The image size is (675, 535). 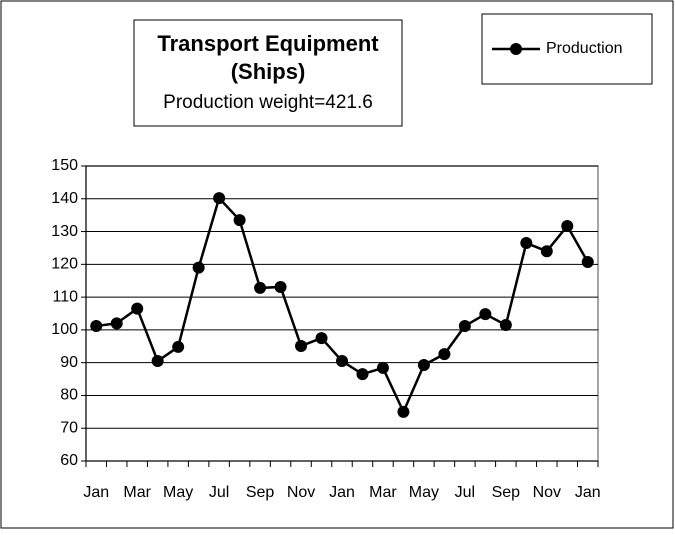 I want to click on legend-label: Production, so click(x=584, y=48).